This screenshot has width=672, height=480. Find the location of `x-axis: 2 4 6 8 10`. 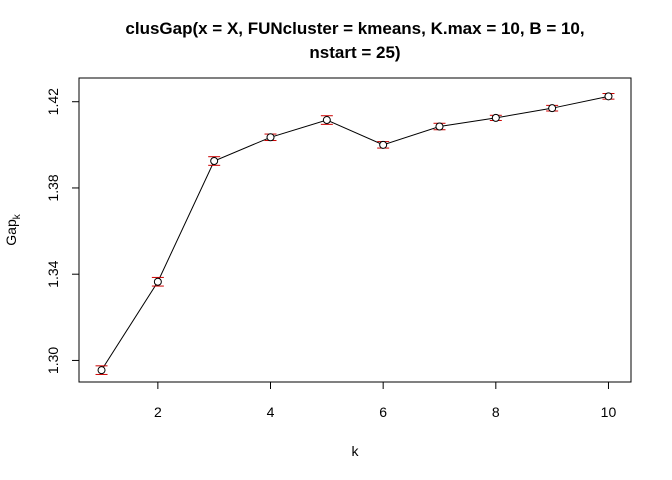

x-axis: 2 4 6 8 10 is located at coordinates (385, 400).